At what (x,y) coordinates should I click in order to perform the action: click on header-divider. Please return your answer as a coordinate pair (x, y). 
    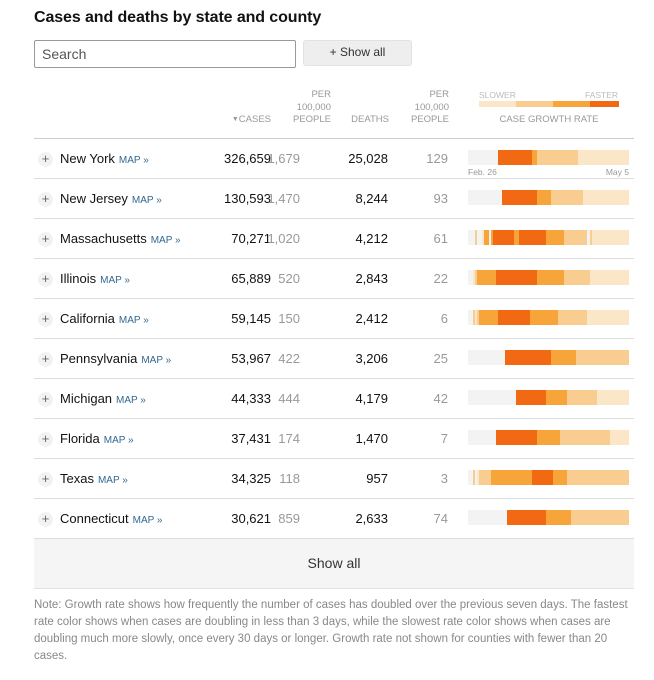
    Looking at the image, I should click on (334, 138).